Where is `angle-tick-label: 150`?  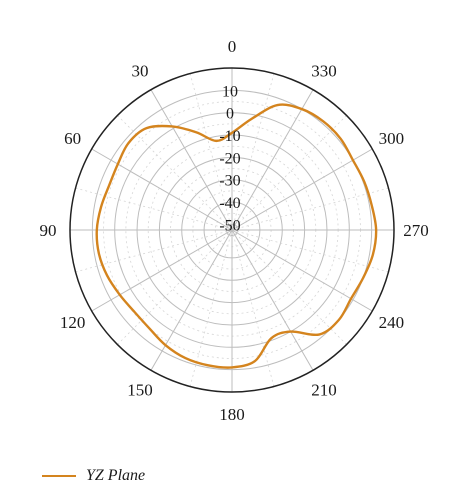 angle-tick-label: 150 is located at coordinates (140, 389).